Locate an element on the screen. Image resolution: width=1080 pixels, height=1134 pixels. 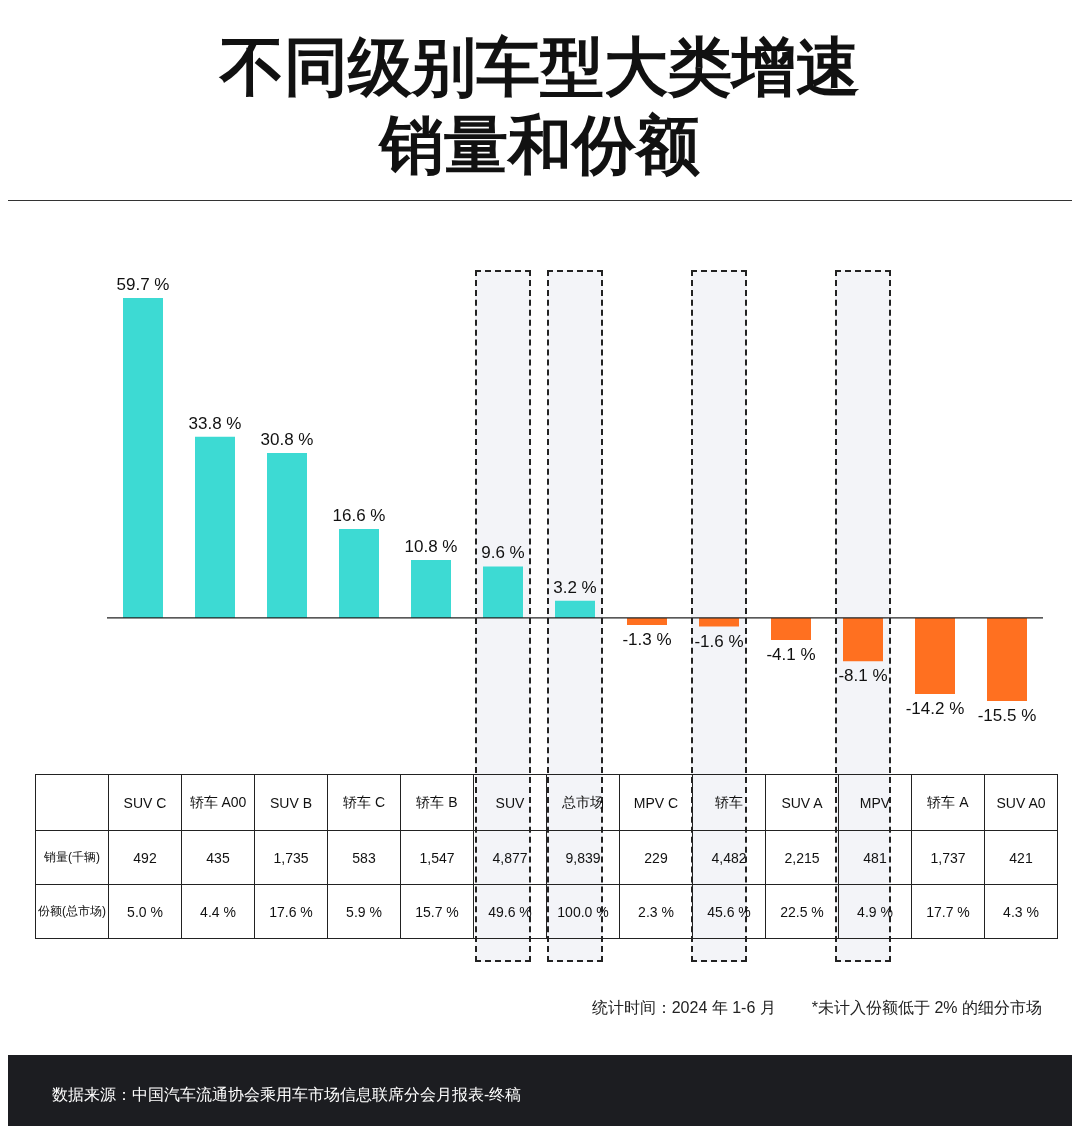
text: 492 is located at coordinates (145, 857).